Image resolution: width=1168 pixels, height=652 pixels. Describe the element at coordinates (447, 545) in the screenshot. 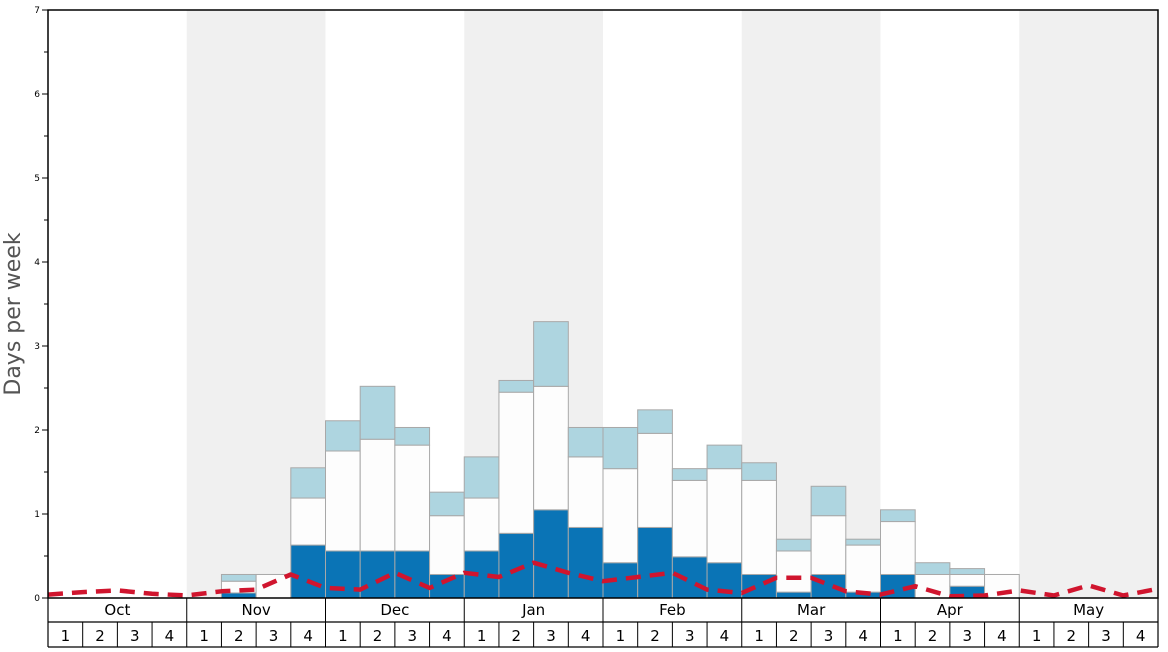

I see `bar-segment-series1-week12` at that location.